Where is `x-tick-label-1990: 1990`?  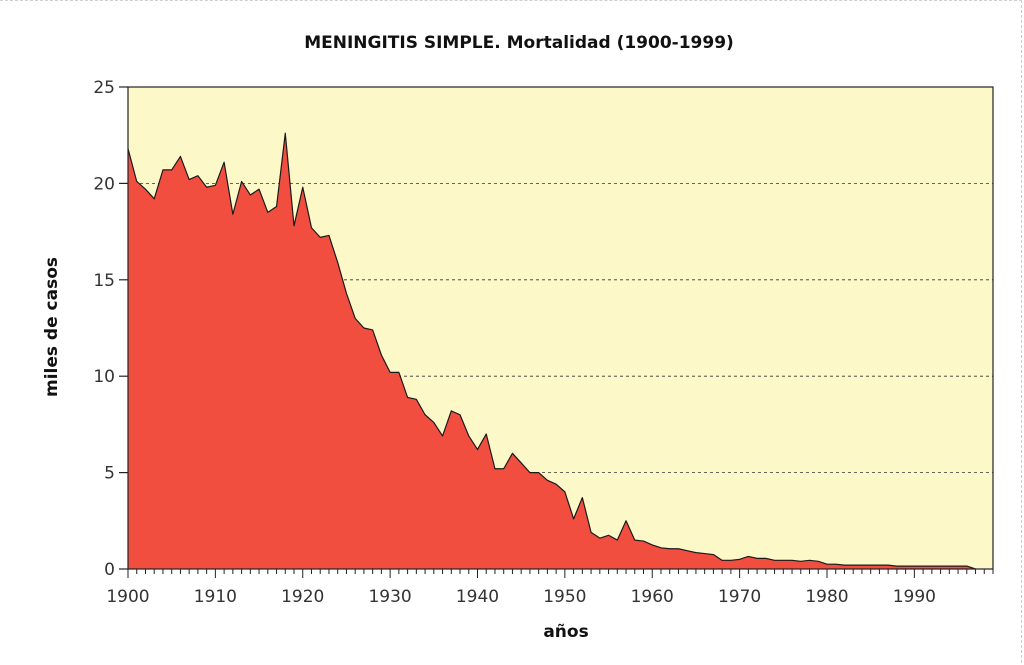
x-tick-label-1990: 1990 is located at coordinates (914, 597).